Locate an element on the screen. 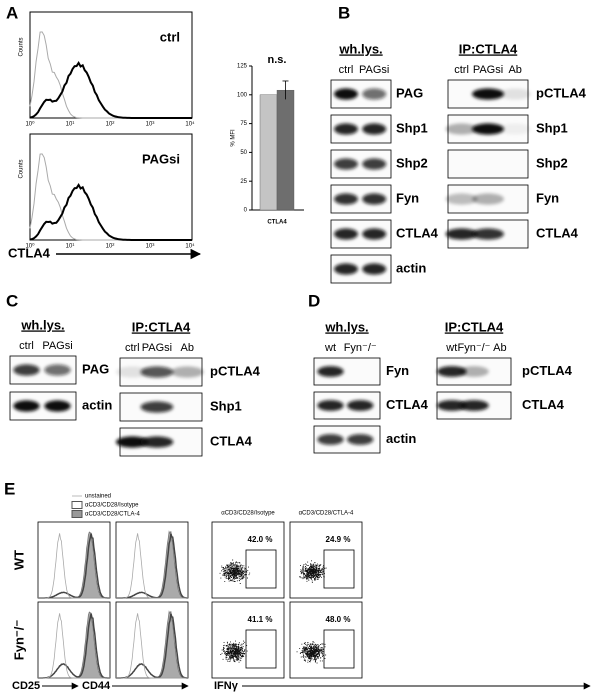 This screenshot has height=694, width=600. bar is located at coordinates (285, 150).